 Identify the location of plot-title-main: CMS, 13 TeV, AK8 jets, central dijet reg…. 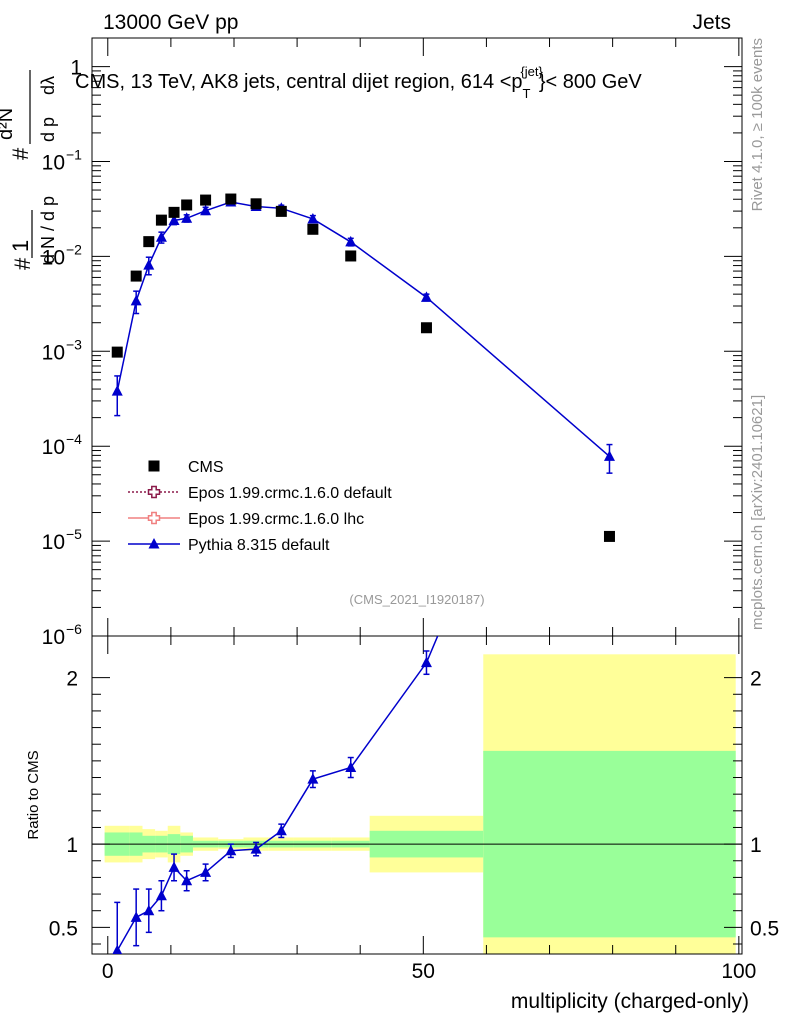
(299, 82).